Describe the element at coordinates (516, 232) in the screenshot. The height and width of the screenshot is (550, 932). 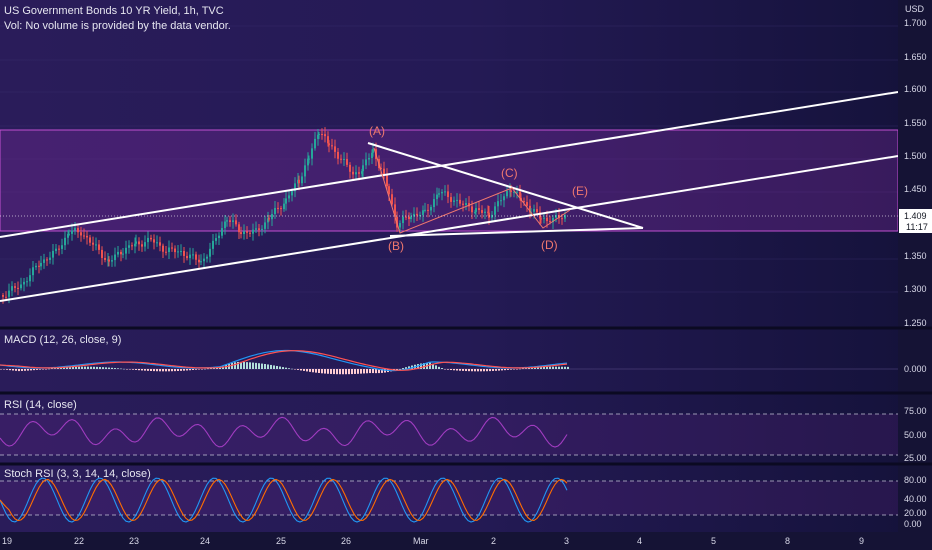
I see `triangle-lower-line` at that location.